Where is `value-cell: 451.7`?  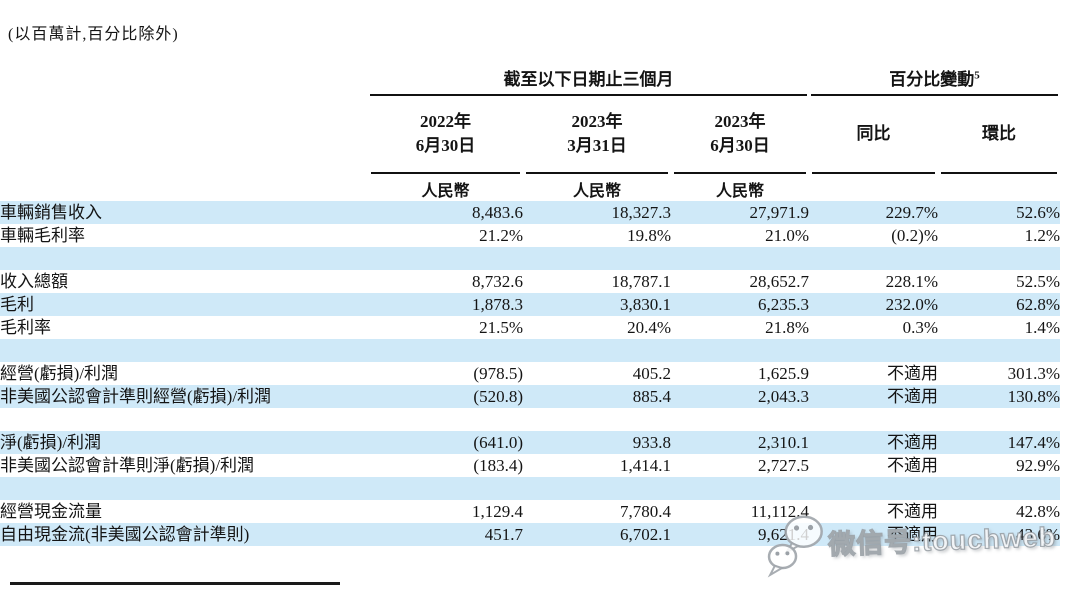
value-cell: 451.7 is located at coordinates (503, 534).